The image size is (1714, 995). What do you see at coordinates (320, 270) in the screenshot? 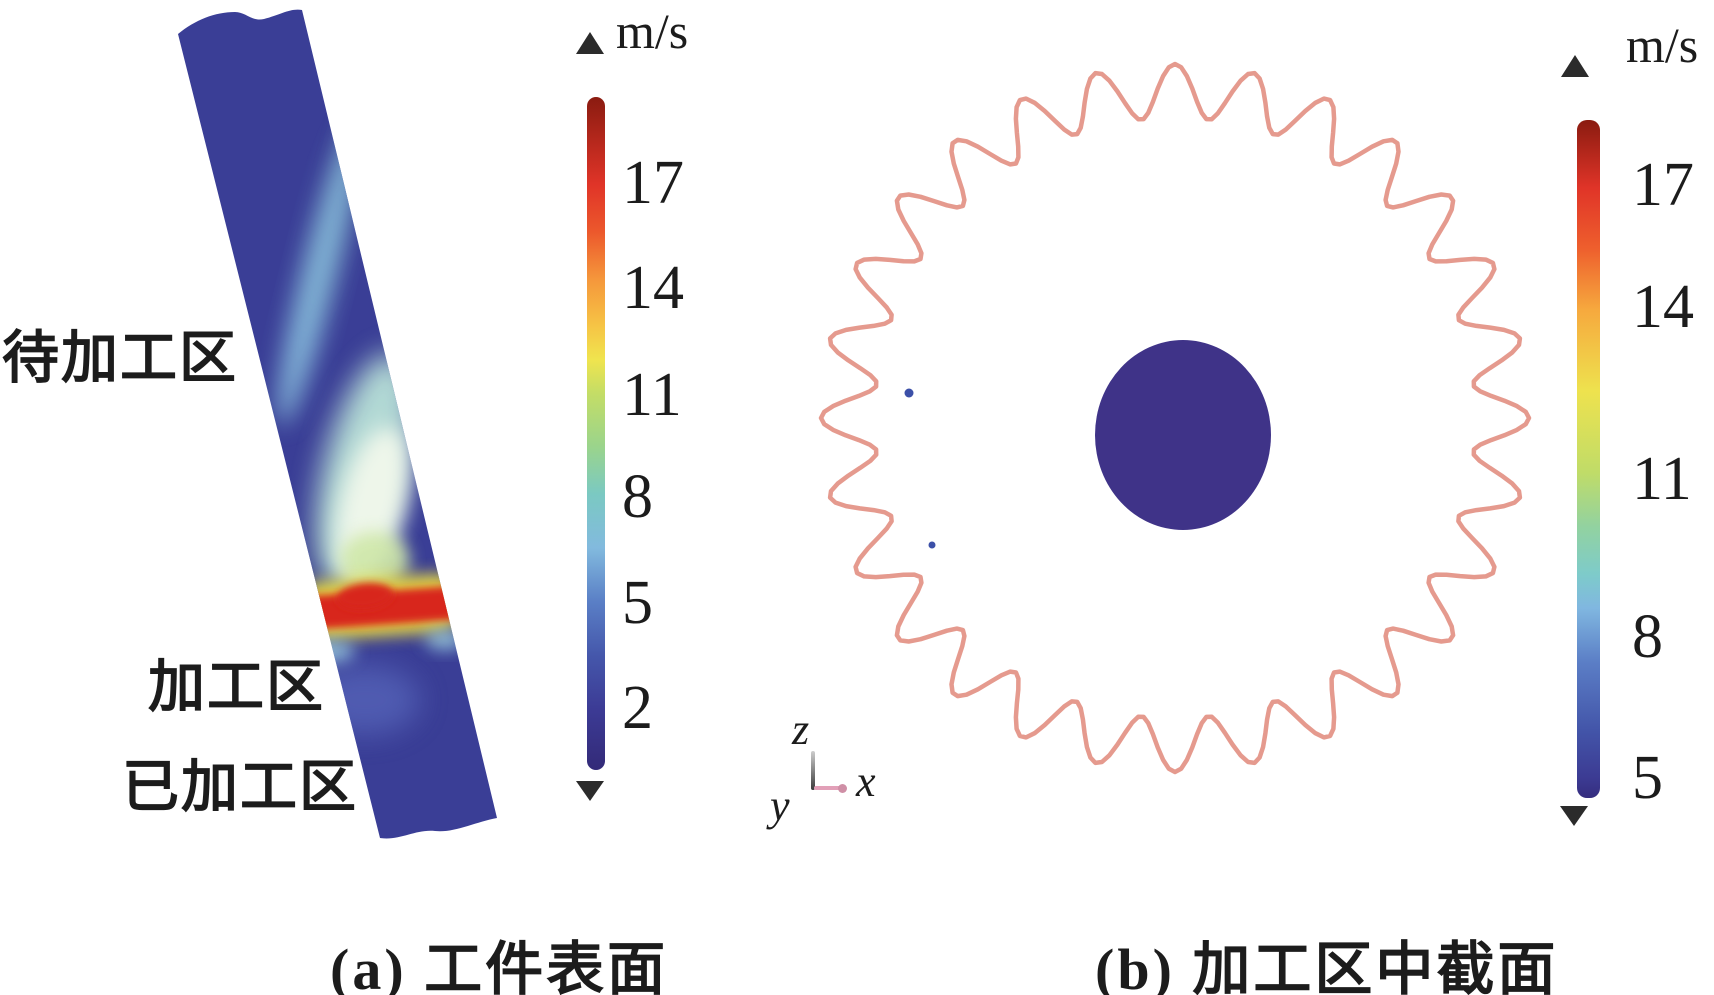
I see `velocity-streak` at bounding box center [320, 270].